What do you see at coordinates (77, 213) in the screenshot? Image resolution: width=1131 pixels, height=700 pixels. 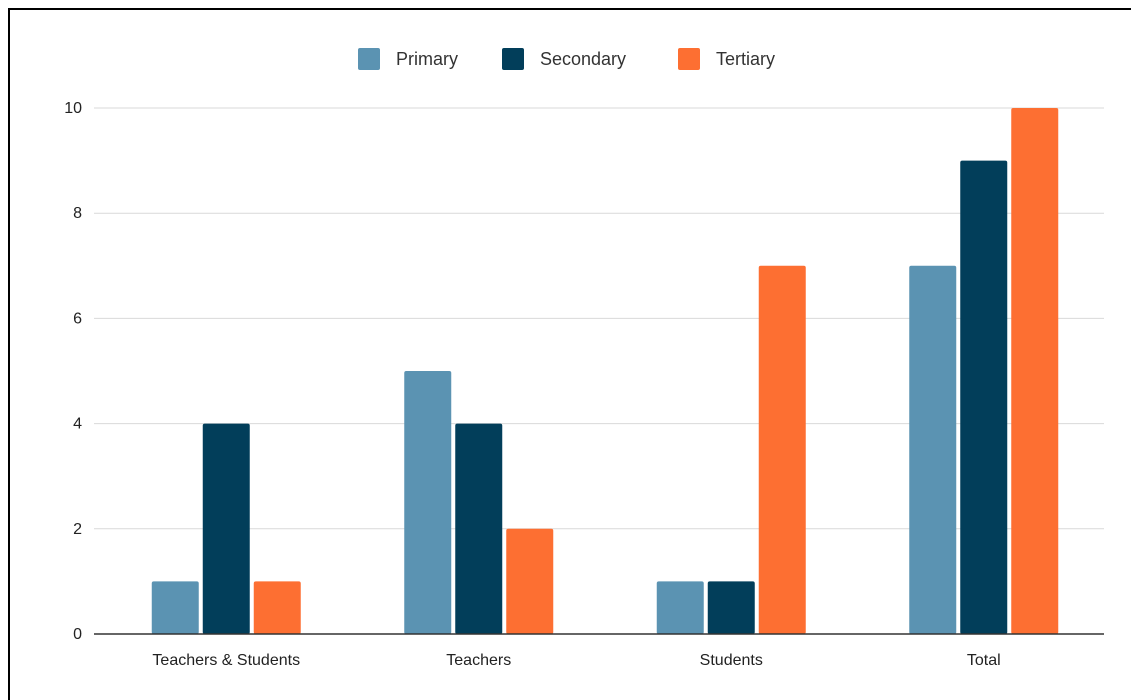 I see `y-tick-label: 8` at bounding box center [77, 213].